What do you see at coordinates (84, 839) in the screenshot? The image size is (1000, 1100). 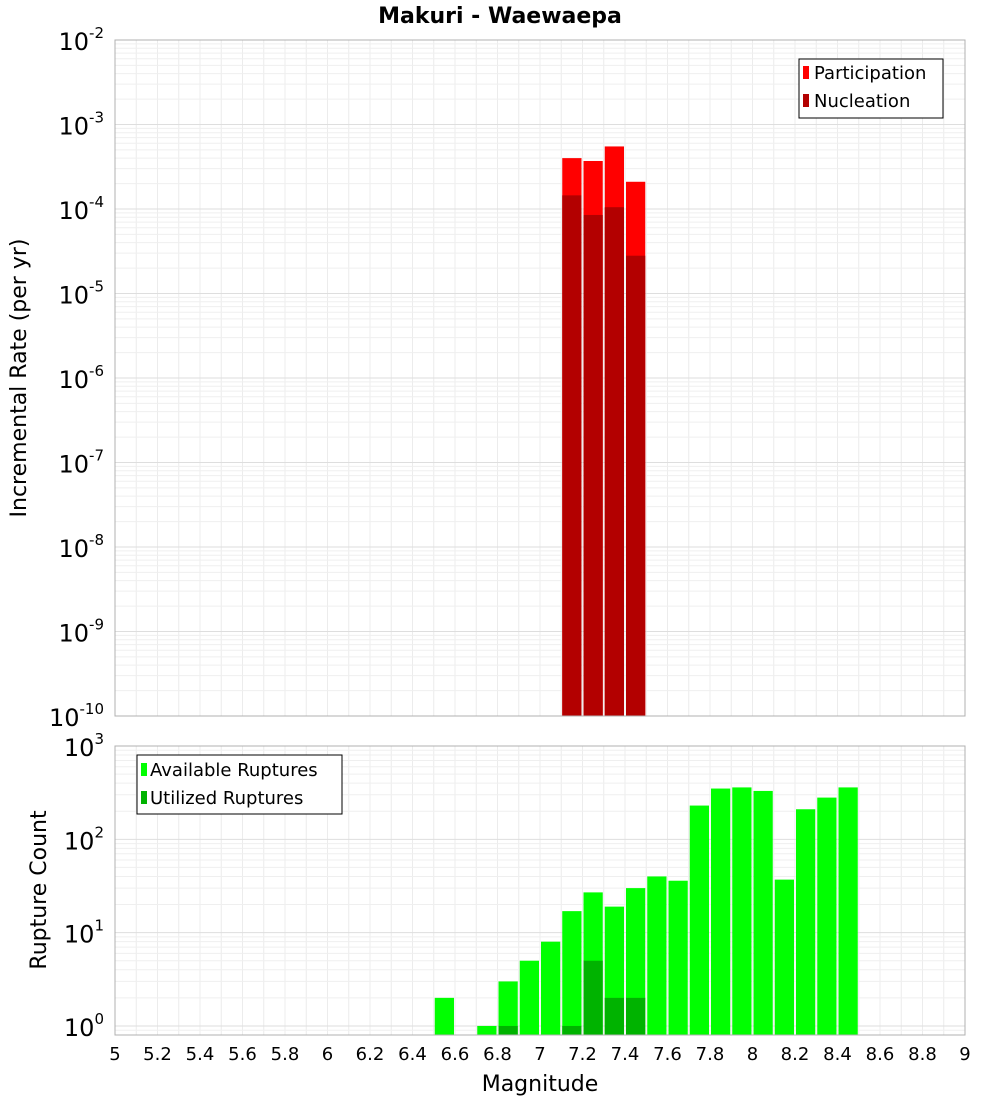 I see `y-tick-label: 10²` at bounding box center [84, 839].